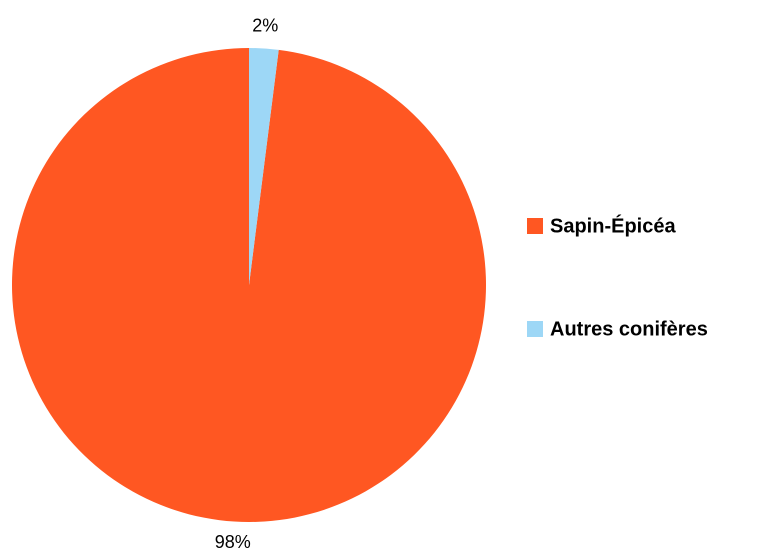 The height and width of the screenshot is (557, 782). I want to click on data-label: 98%, so click(233, 542).